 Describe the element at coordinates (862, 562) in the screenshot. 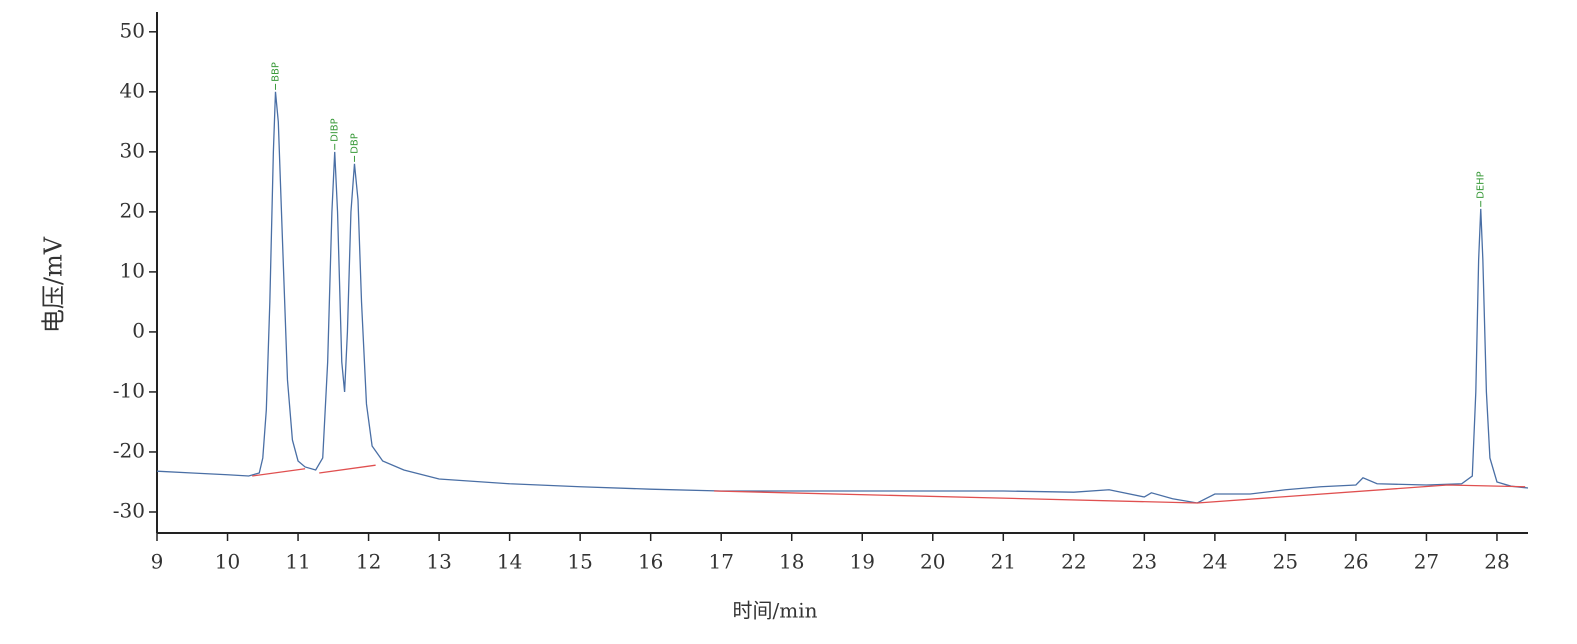

I see `x-tick-label: 19` at that location.